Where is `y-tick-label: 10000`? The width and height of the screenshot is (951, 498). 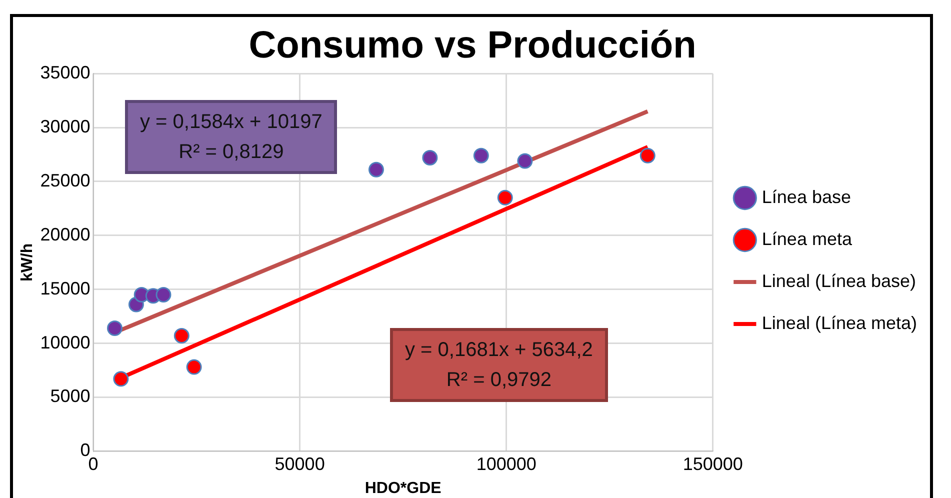
y-tick-label: 10000 is located at coordinates (65, 342).